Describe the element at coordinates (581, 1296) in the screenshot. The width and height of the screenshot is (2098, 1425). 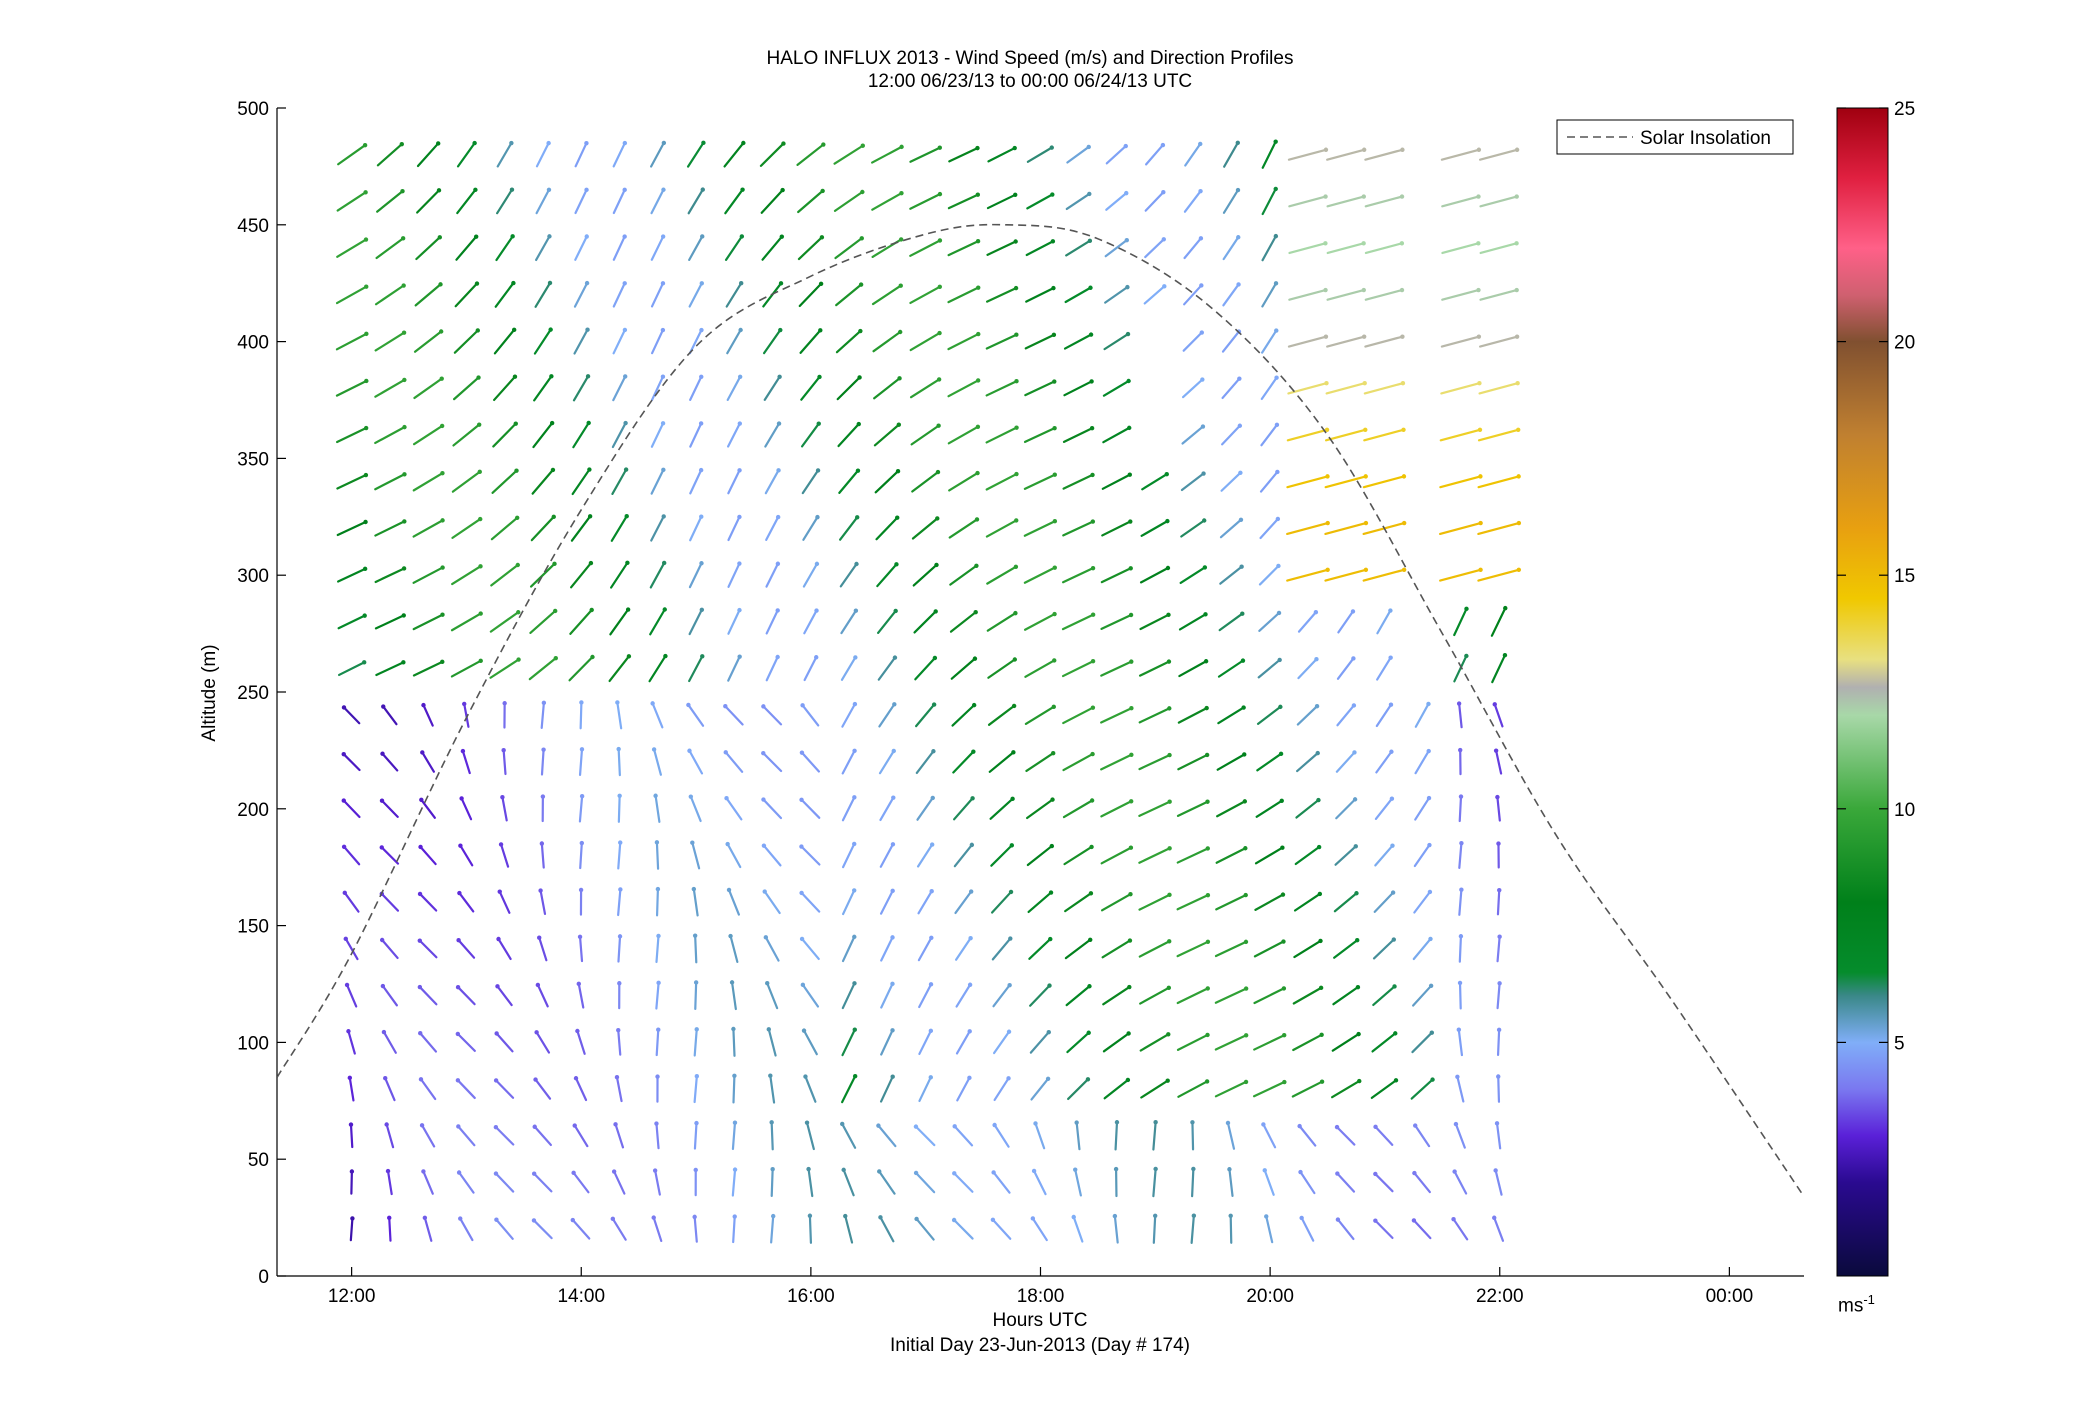
I see `x-tick-label-1: 14:00` at that location.